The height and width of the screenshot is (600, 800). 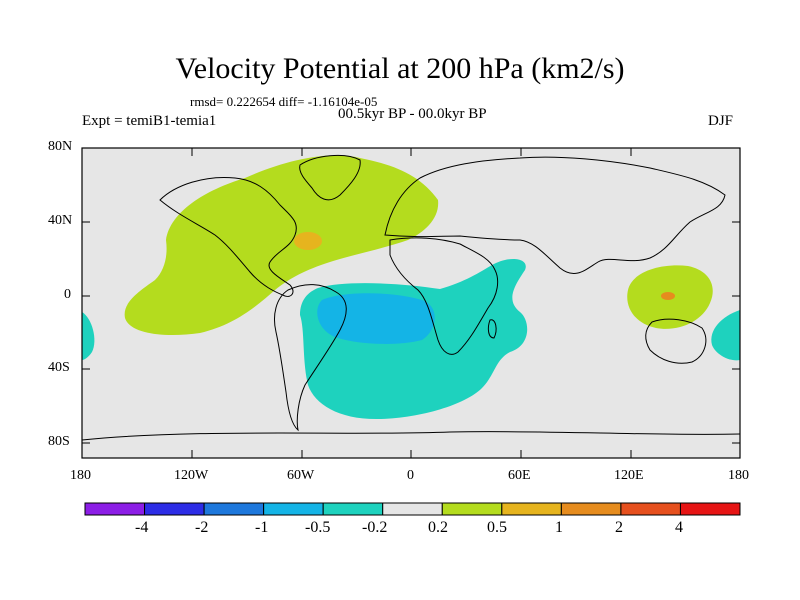 I want to click on colorbar-label-7: 0.5, so click(x=497, y=527).